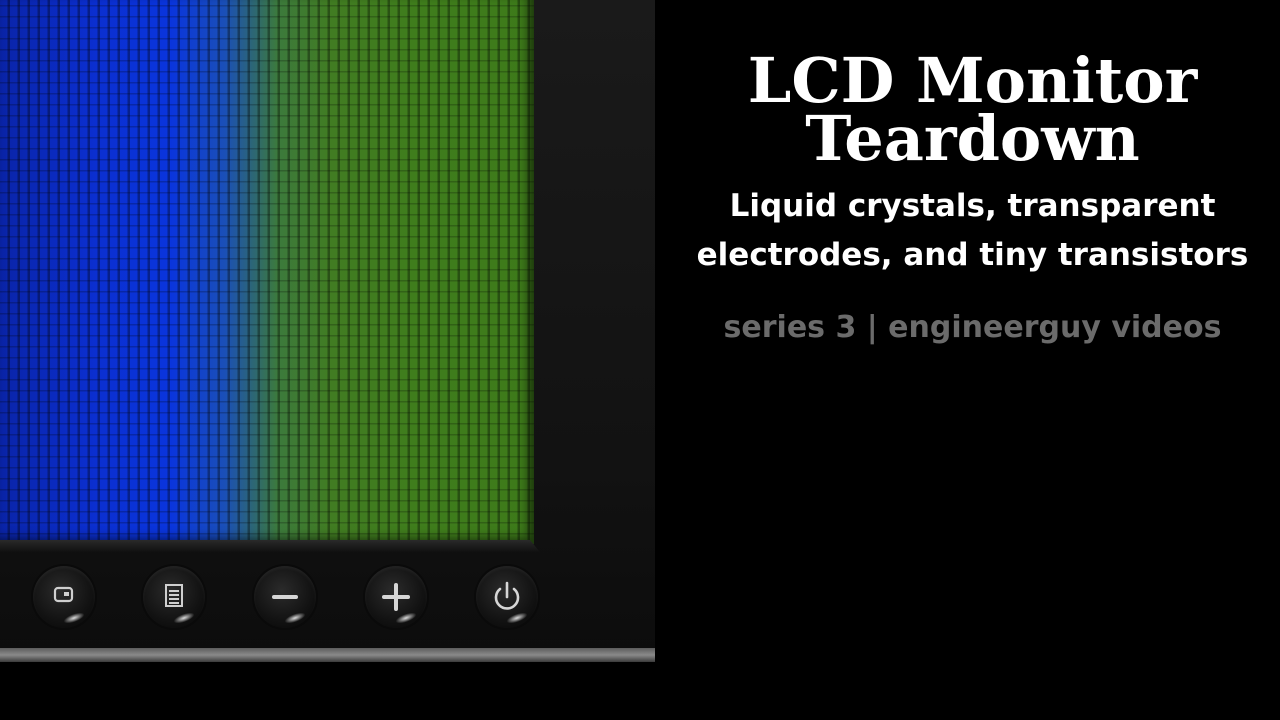 Image resolution: width=1280 pixels, height=720 pixels. I want to click on plus-icon, so click(396, 597).